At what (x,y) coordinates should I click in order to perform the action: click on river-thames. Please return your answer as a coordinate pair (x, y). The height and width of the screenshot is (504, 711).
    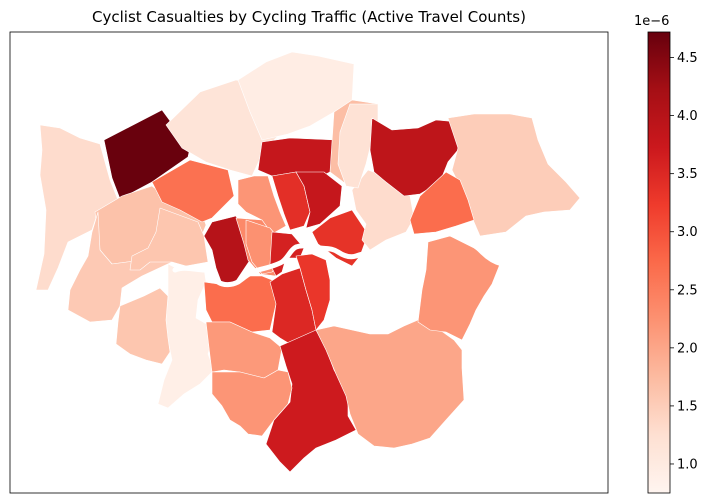
    Looking at the image, I should click on (338, 259).